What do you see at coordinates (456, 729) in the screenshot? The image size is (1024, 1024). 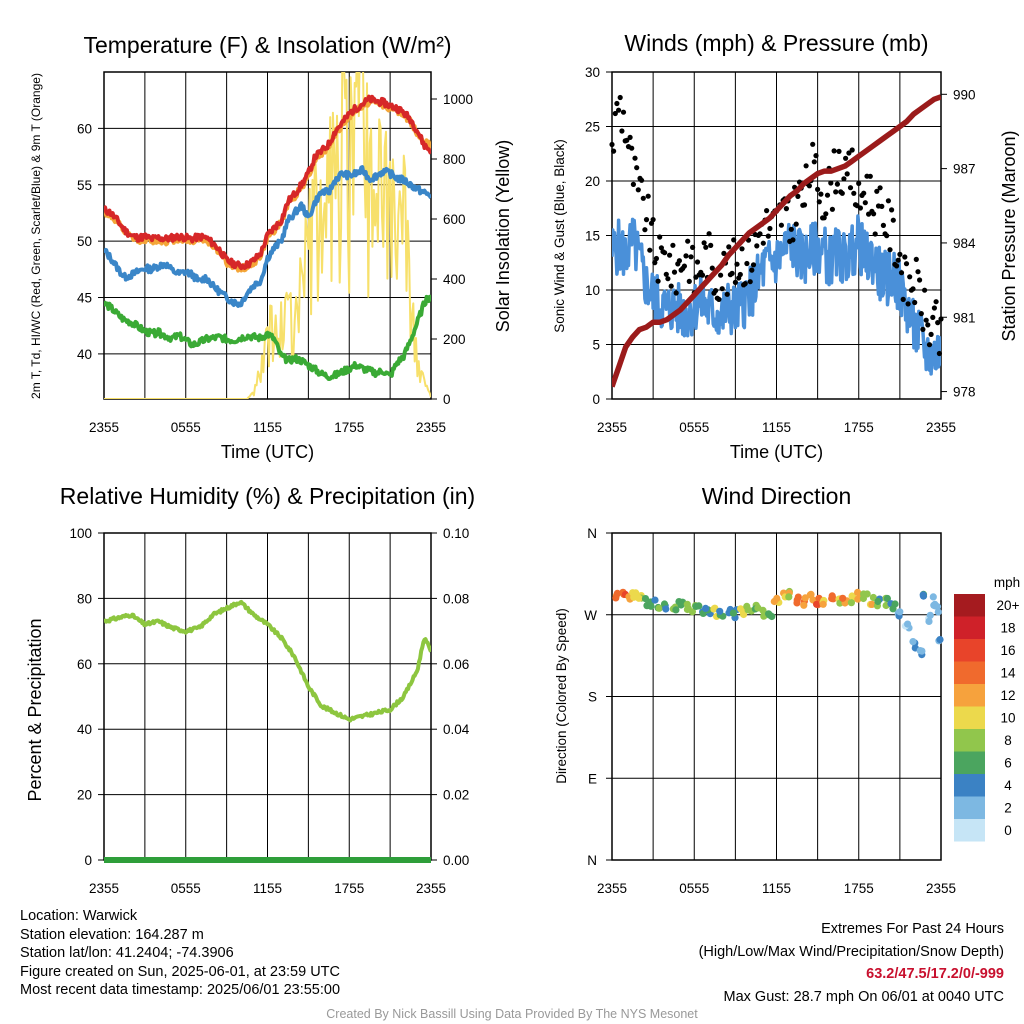 I see `y2-tick-label: 0.04` at bounding box center [456, 729].